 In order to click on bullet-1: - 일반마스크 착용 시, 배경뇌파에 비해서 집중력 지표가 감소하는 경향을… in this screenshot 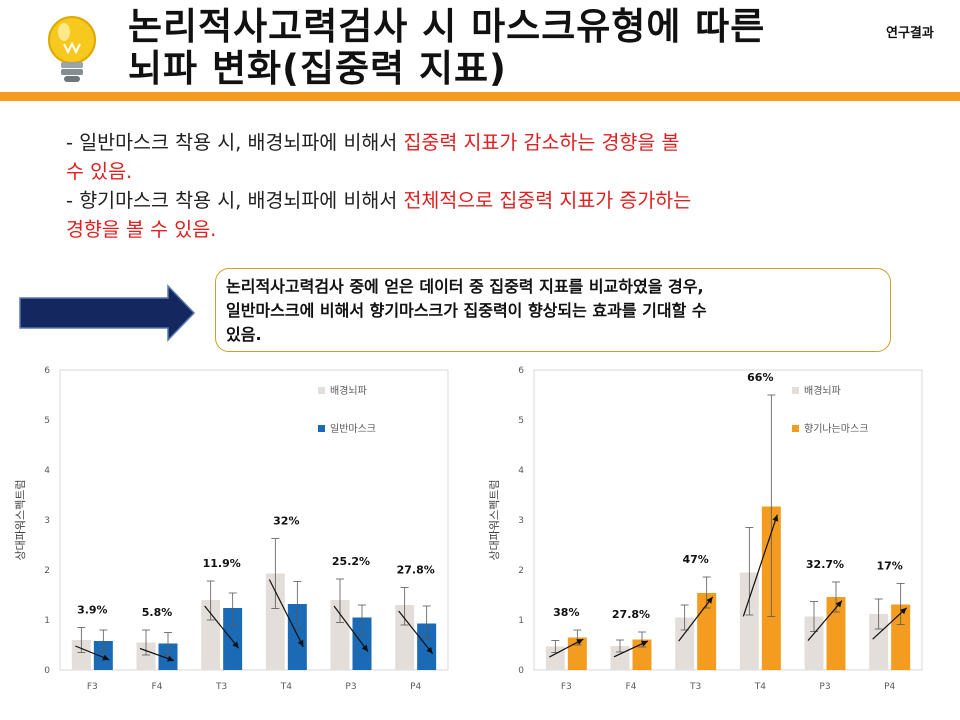, I will do `click(496, 142)`.